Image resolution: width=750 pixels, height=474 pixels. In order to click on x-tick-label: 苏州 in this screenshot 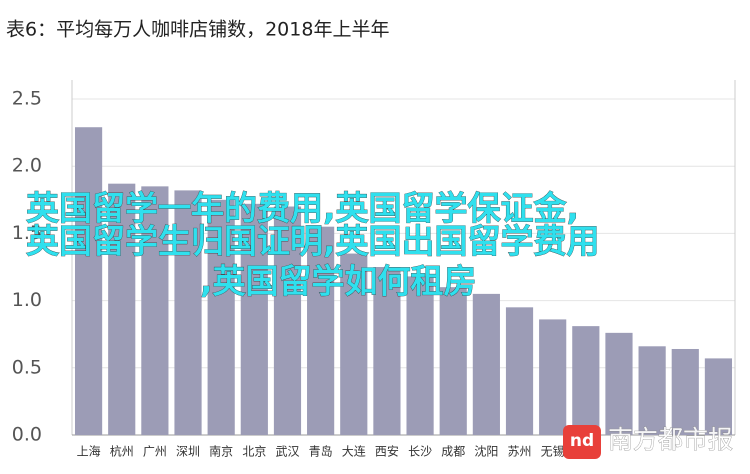, I will do `click(520, 452)`.